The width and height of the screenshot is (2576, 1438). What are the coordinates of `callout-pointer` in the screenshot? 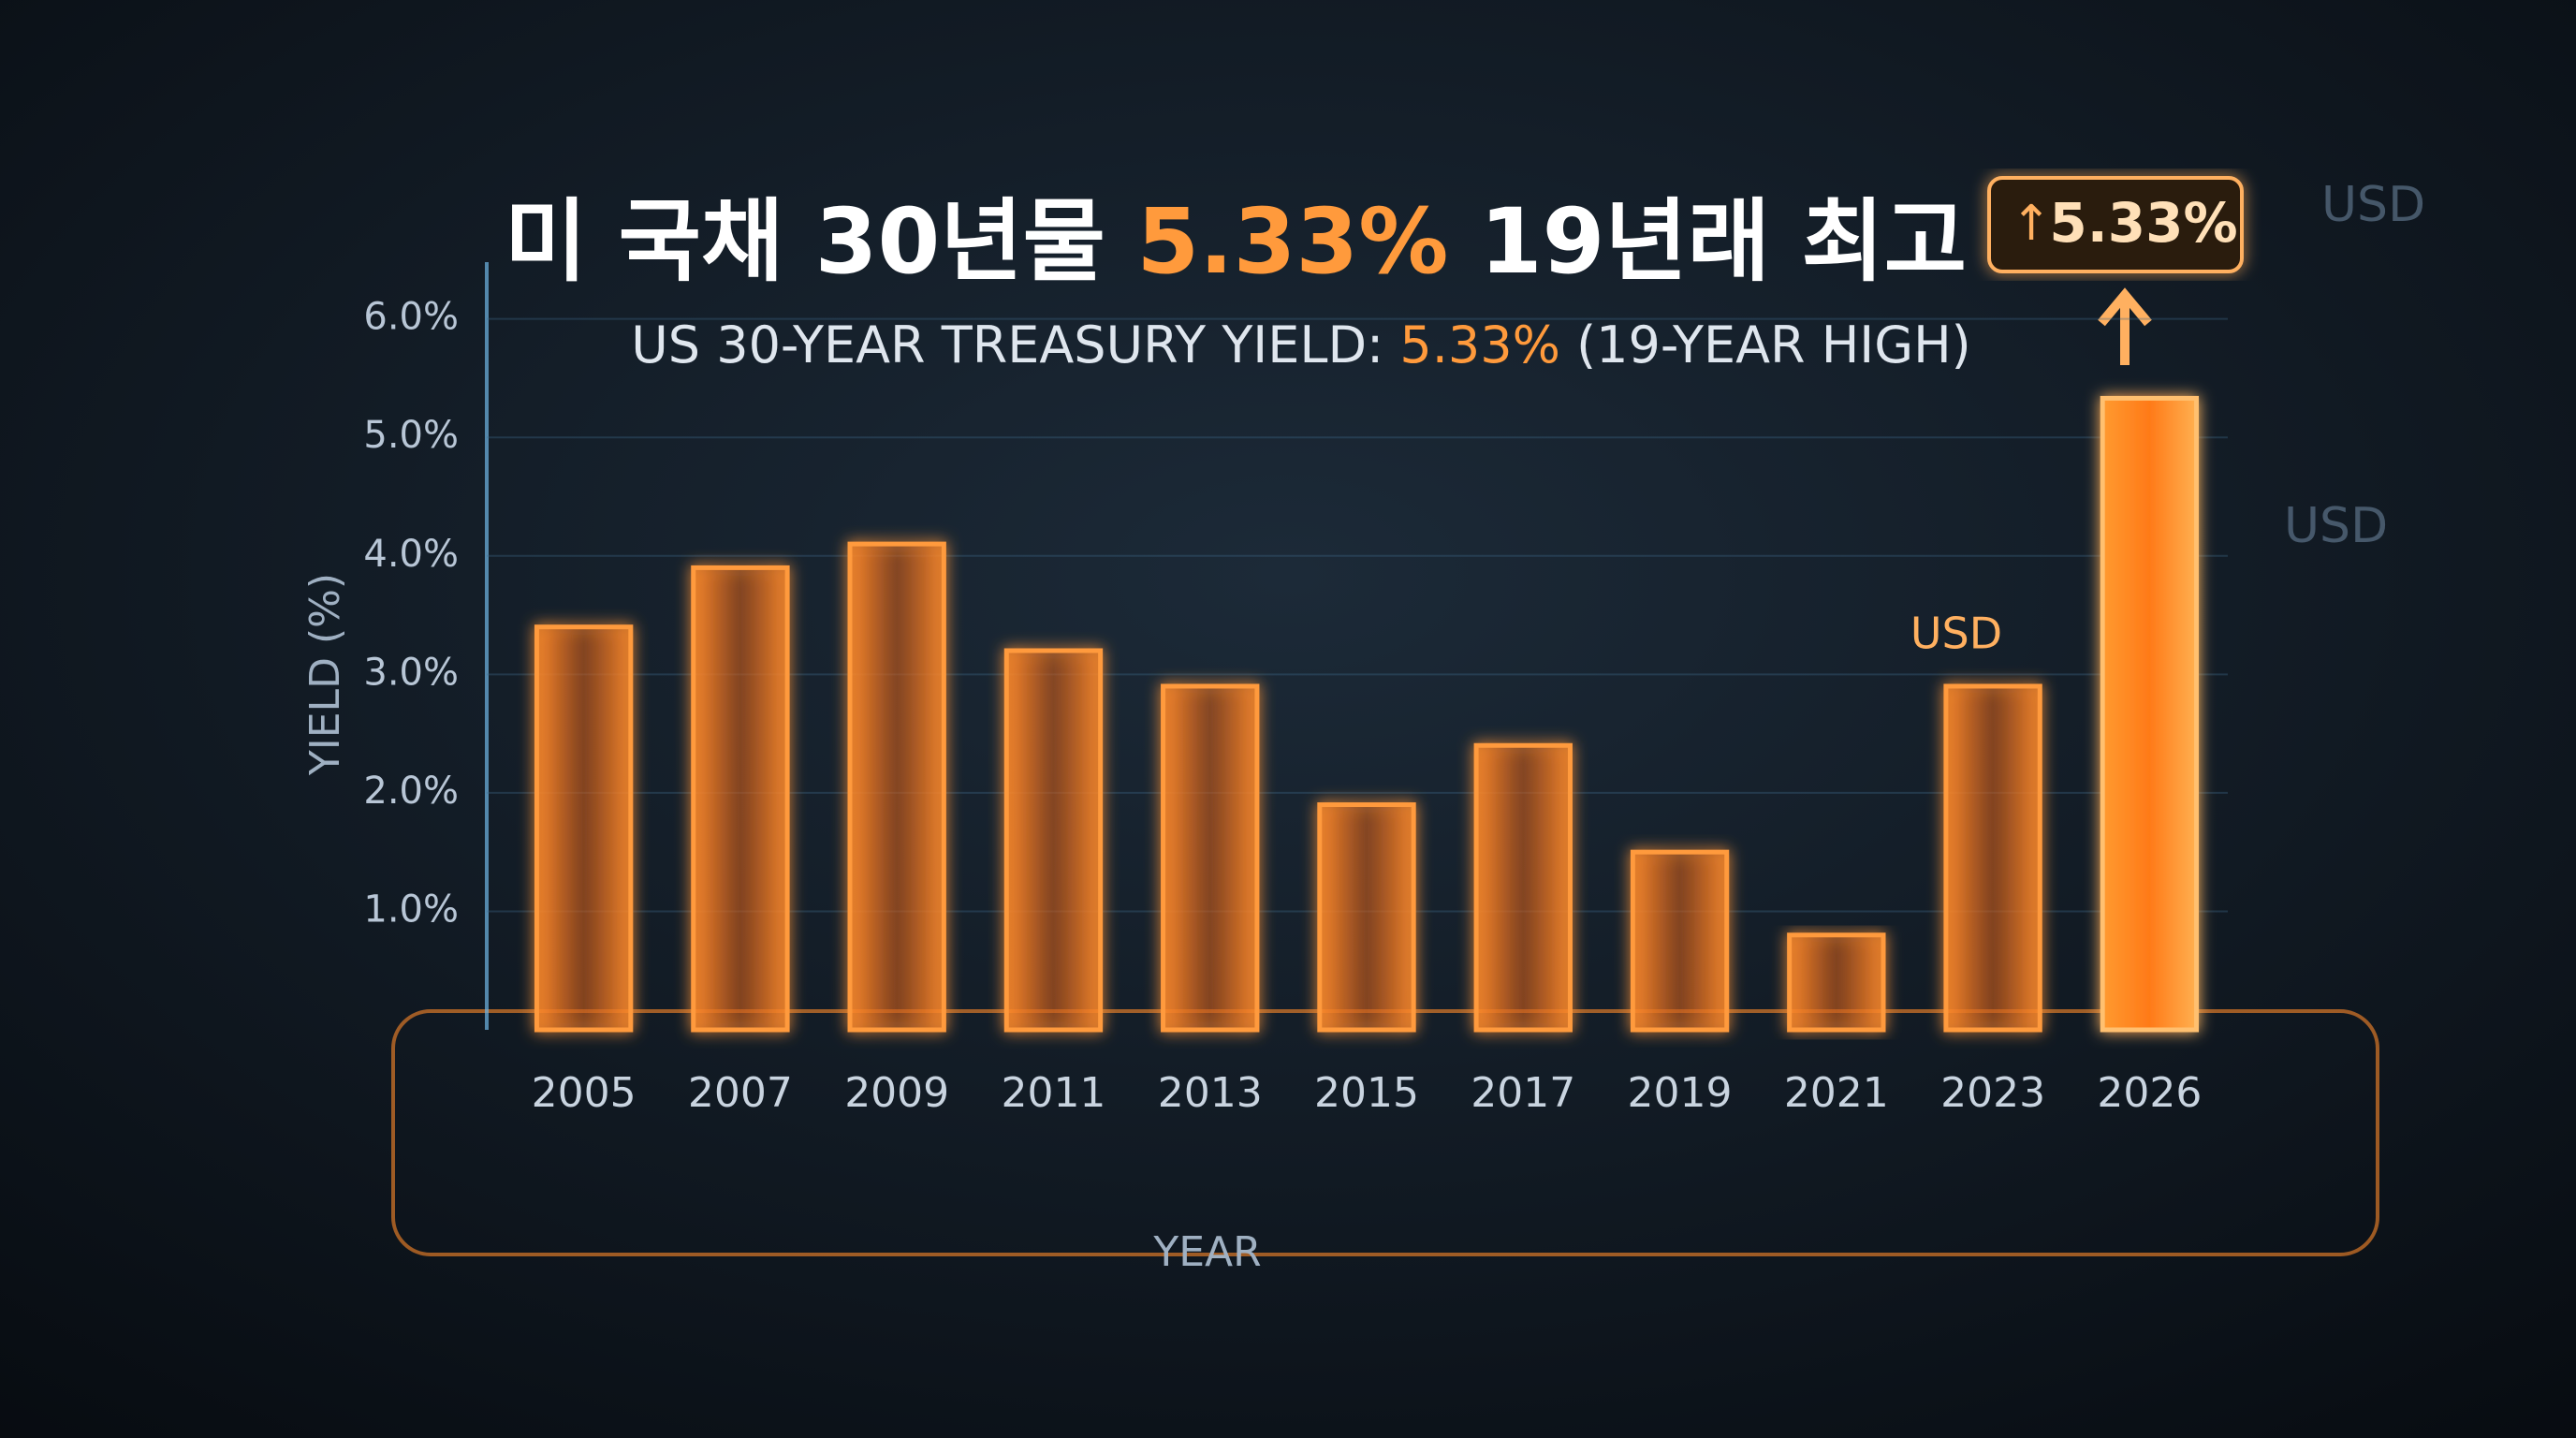 It's located at (2125, 326).